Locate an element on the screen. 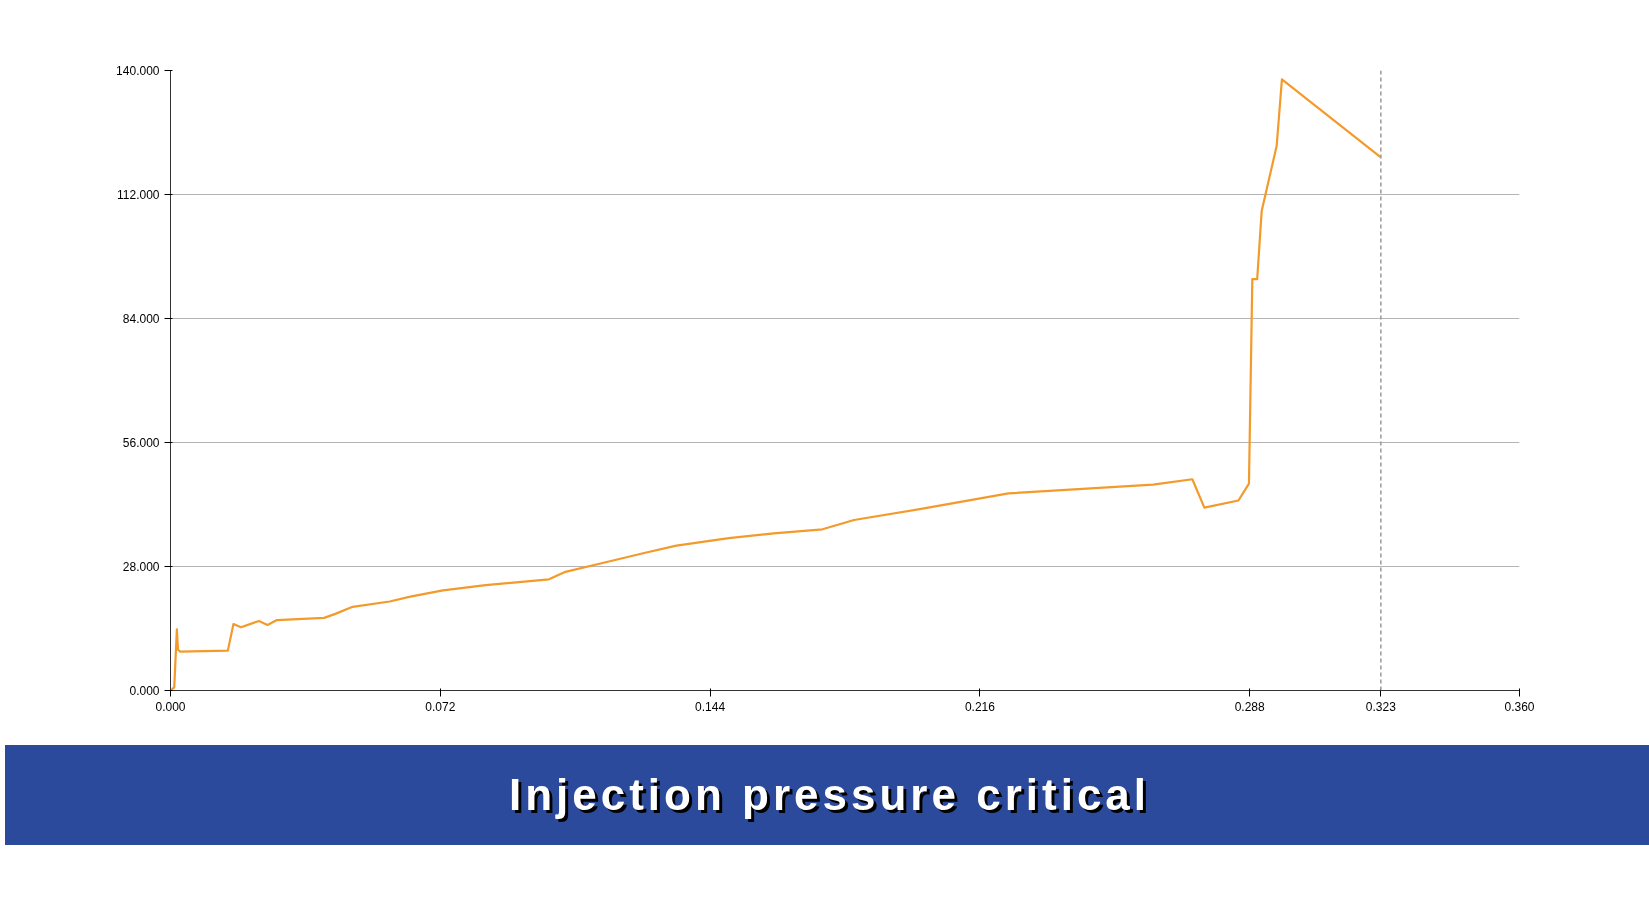 The image size is (1649, 901). ref-line-label: 0.323 is located at coordinates (1381, 706).